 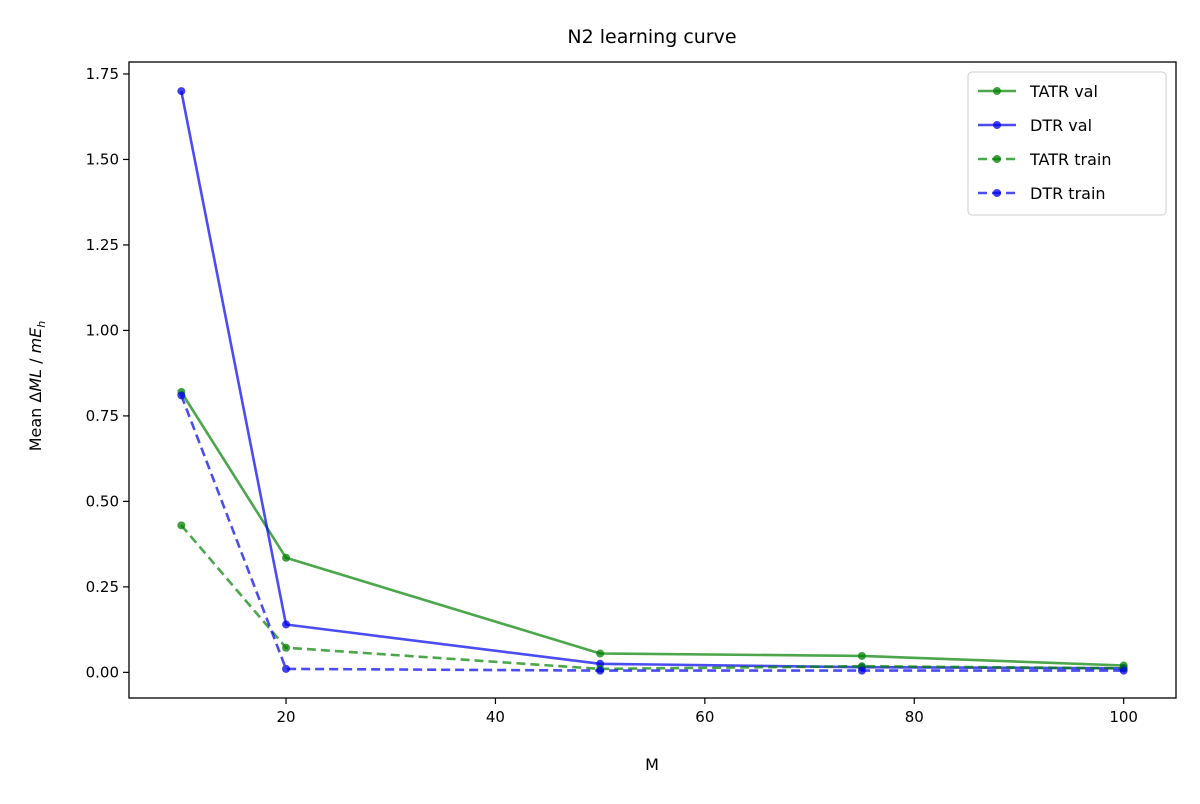 I want to click on y-tick-label: 1.25, so click(x=102, y=245).